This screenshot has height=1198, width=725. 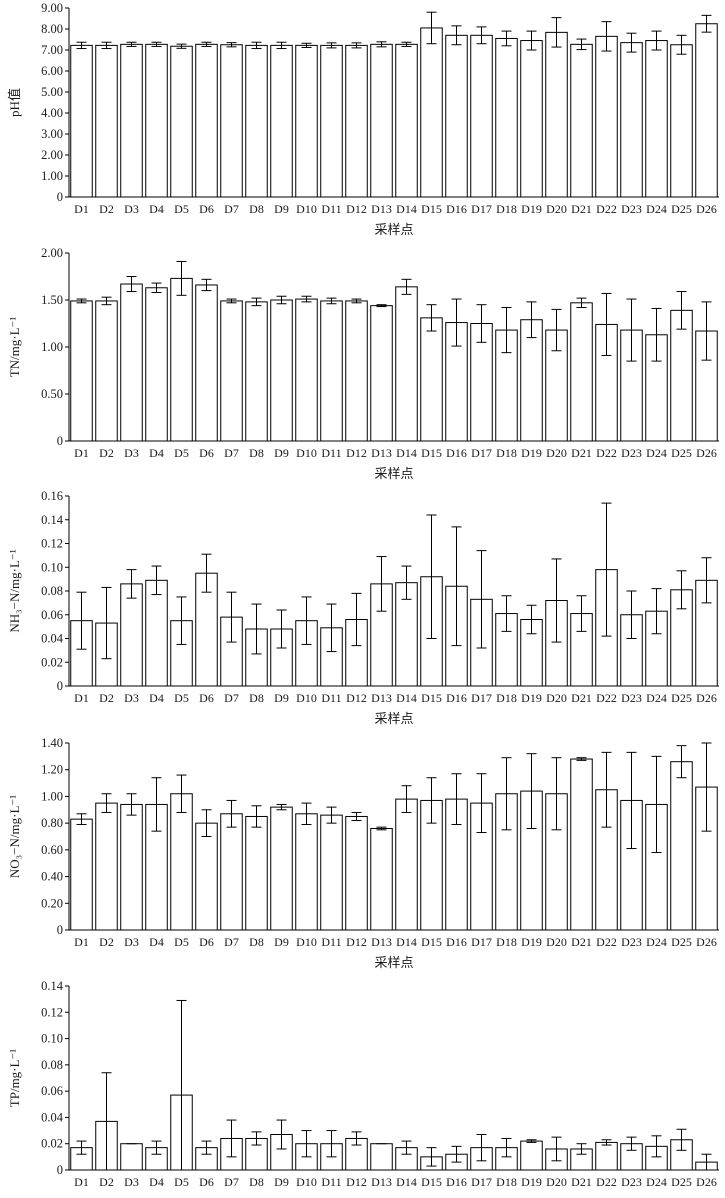 What do you see at coordinates (52, 986) in the screenshot?
I see `y-tick-label: 0.14` at bounding box center [52, 986].